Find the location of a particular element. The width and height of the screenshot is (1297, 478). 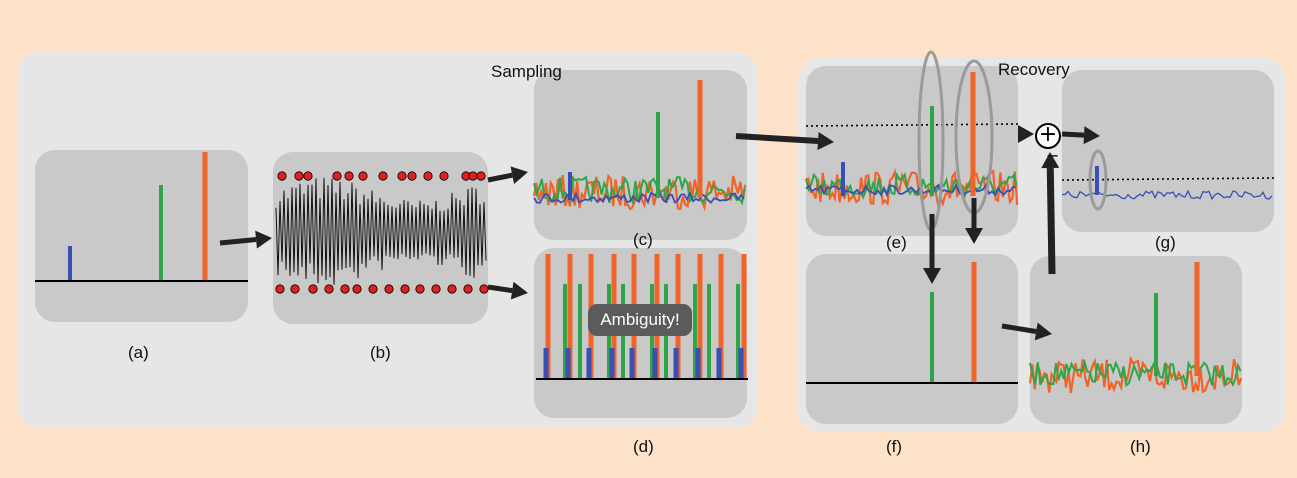

noise-green-h is located at coordinates (1135, 373).